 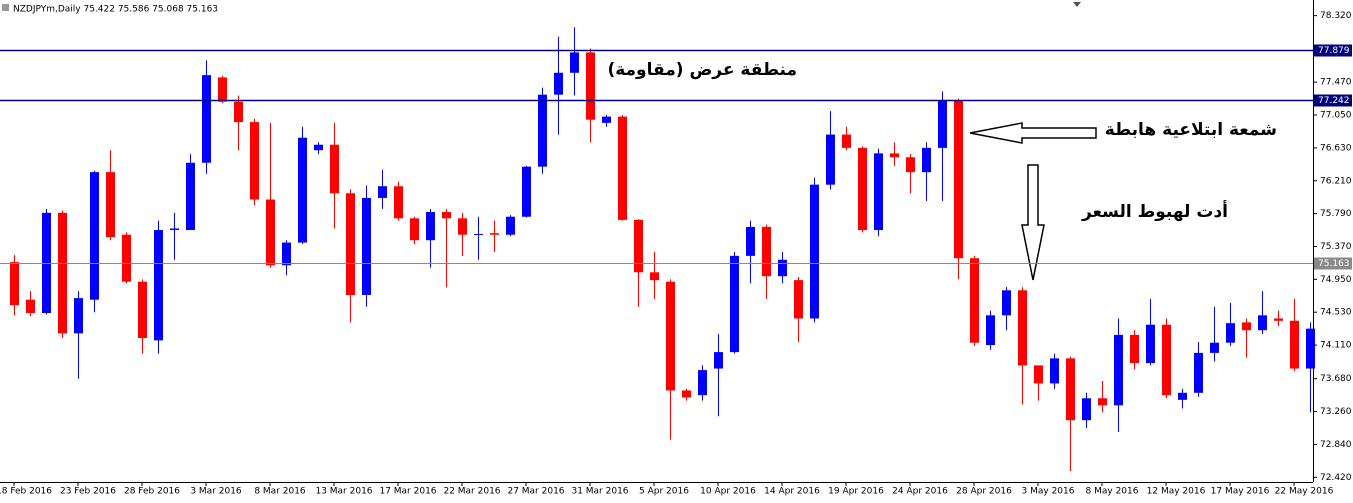 What do you see at coordinates (1336, 412) in the screenshot?
I see `y-tick-label: 73.260` at bounding box center [1336, 412].